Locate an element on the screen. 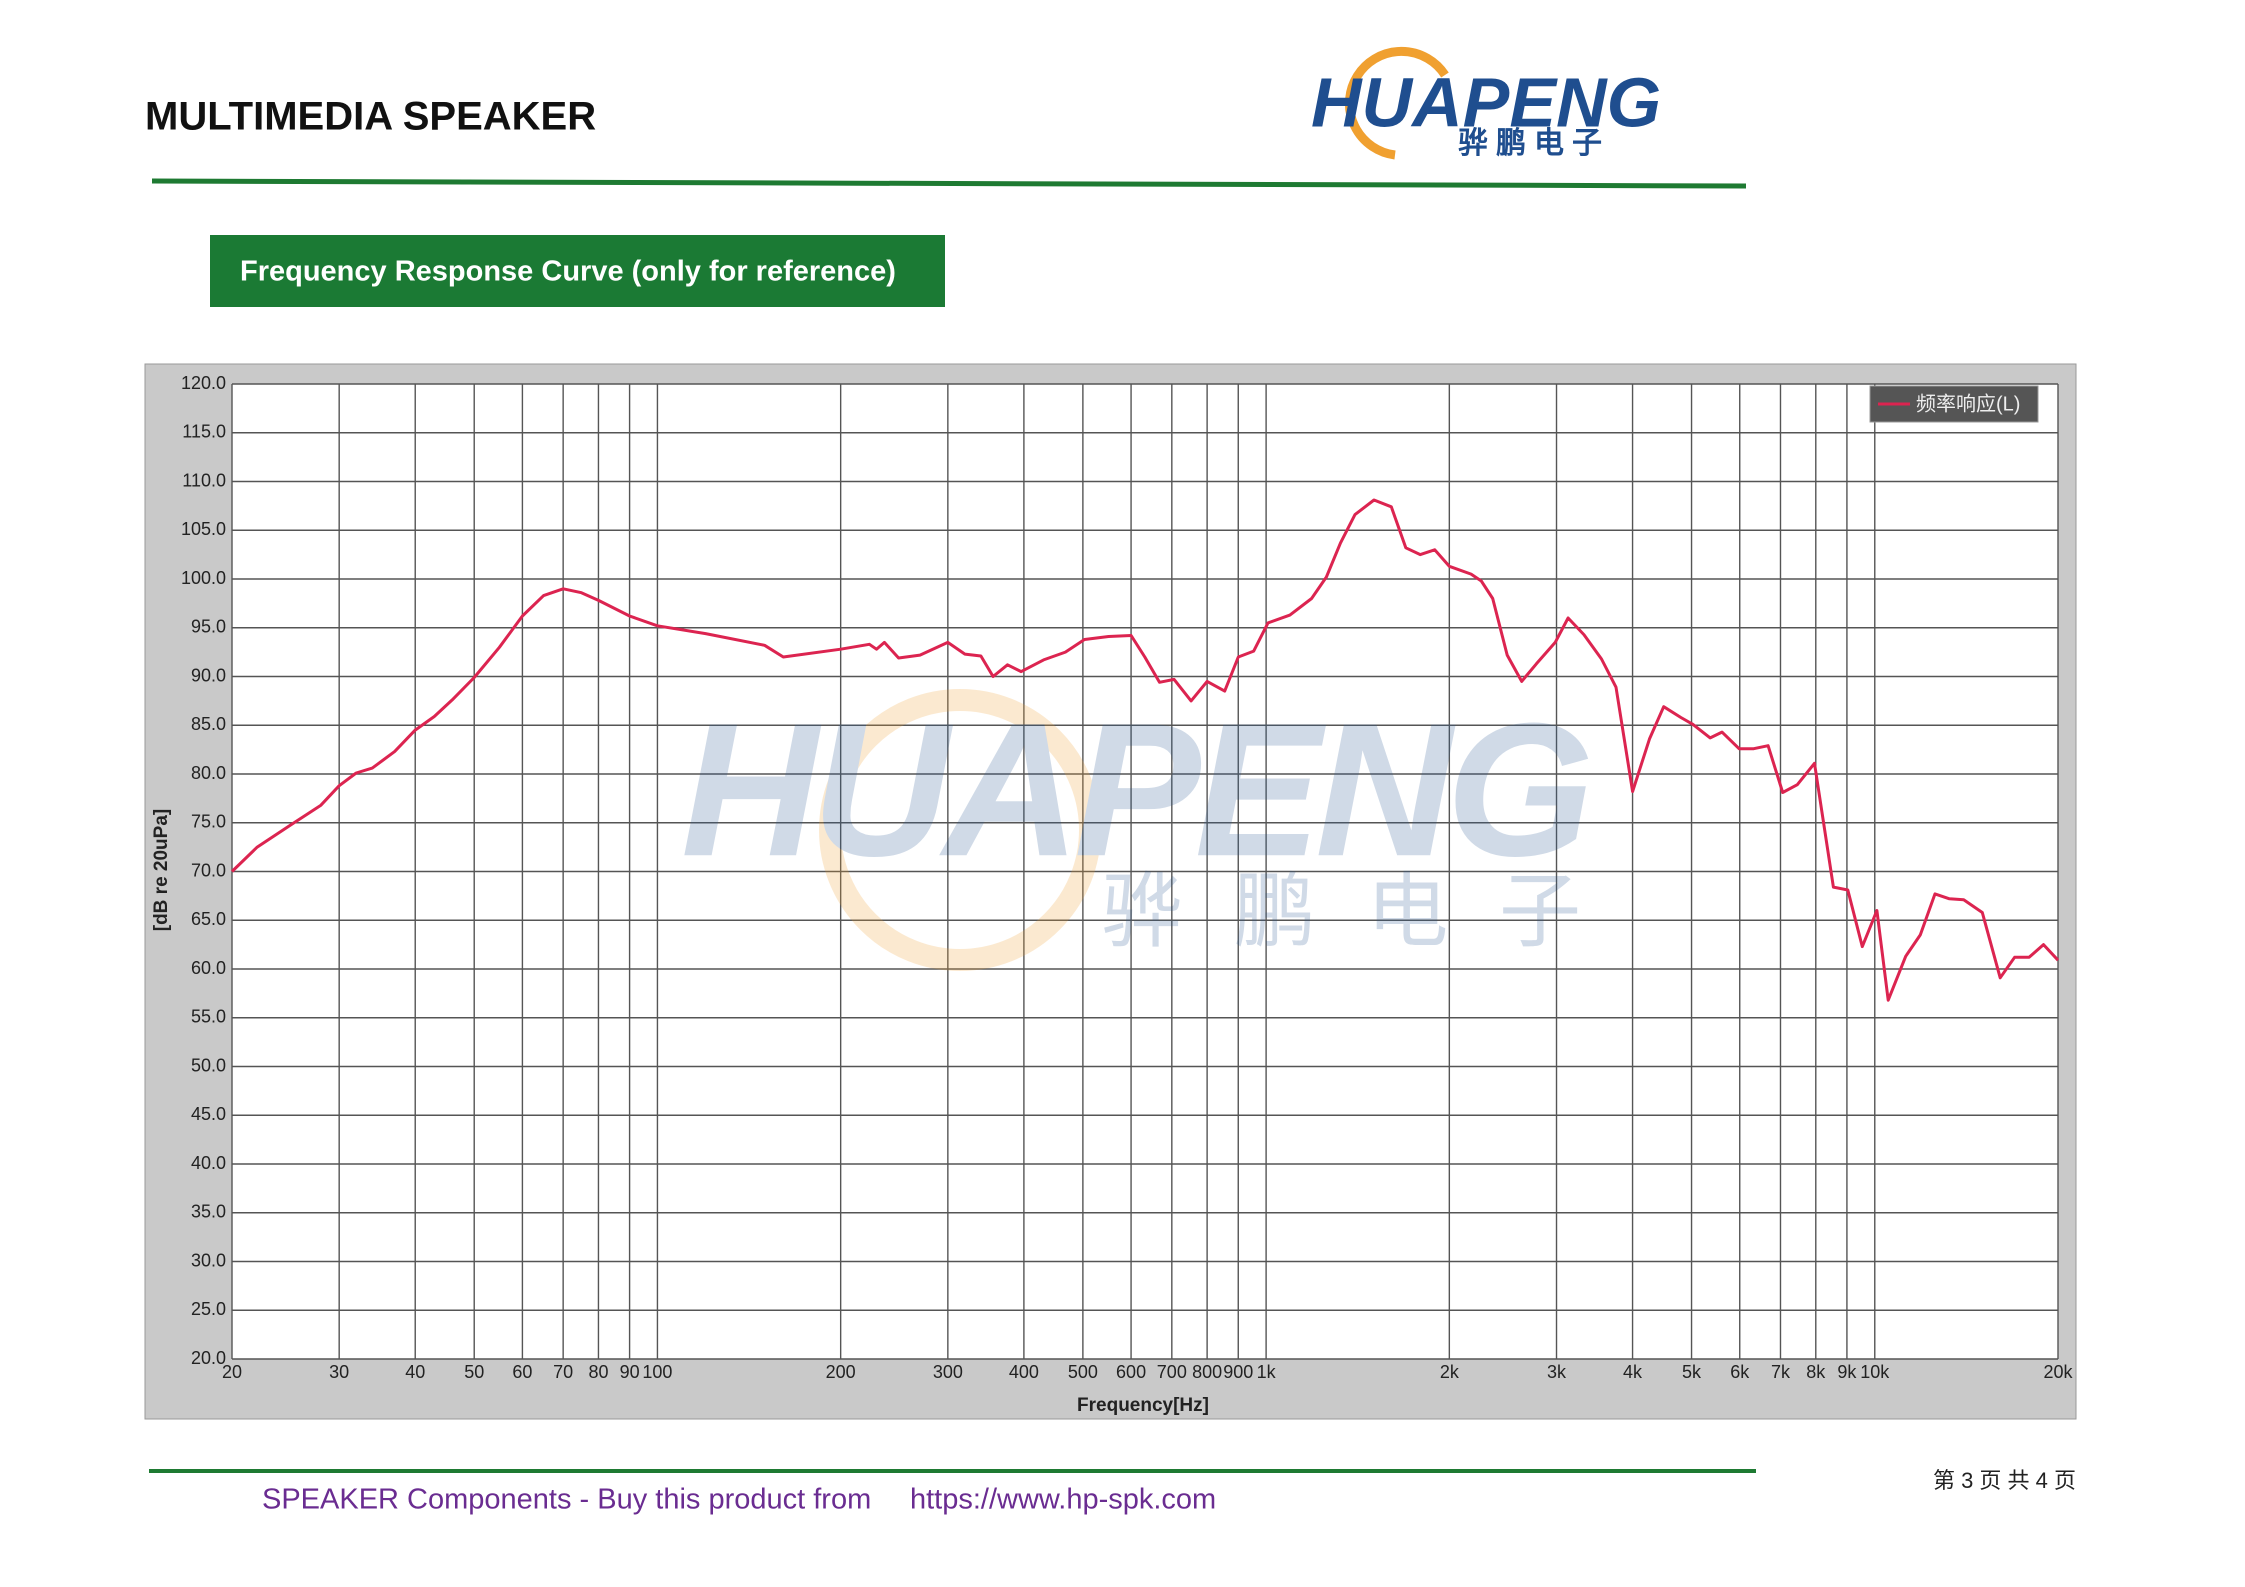 This screenshot has width=2245, height=1587. header-rule is located at coordinates (949, 183).